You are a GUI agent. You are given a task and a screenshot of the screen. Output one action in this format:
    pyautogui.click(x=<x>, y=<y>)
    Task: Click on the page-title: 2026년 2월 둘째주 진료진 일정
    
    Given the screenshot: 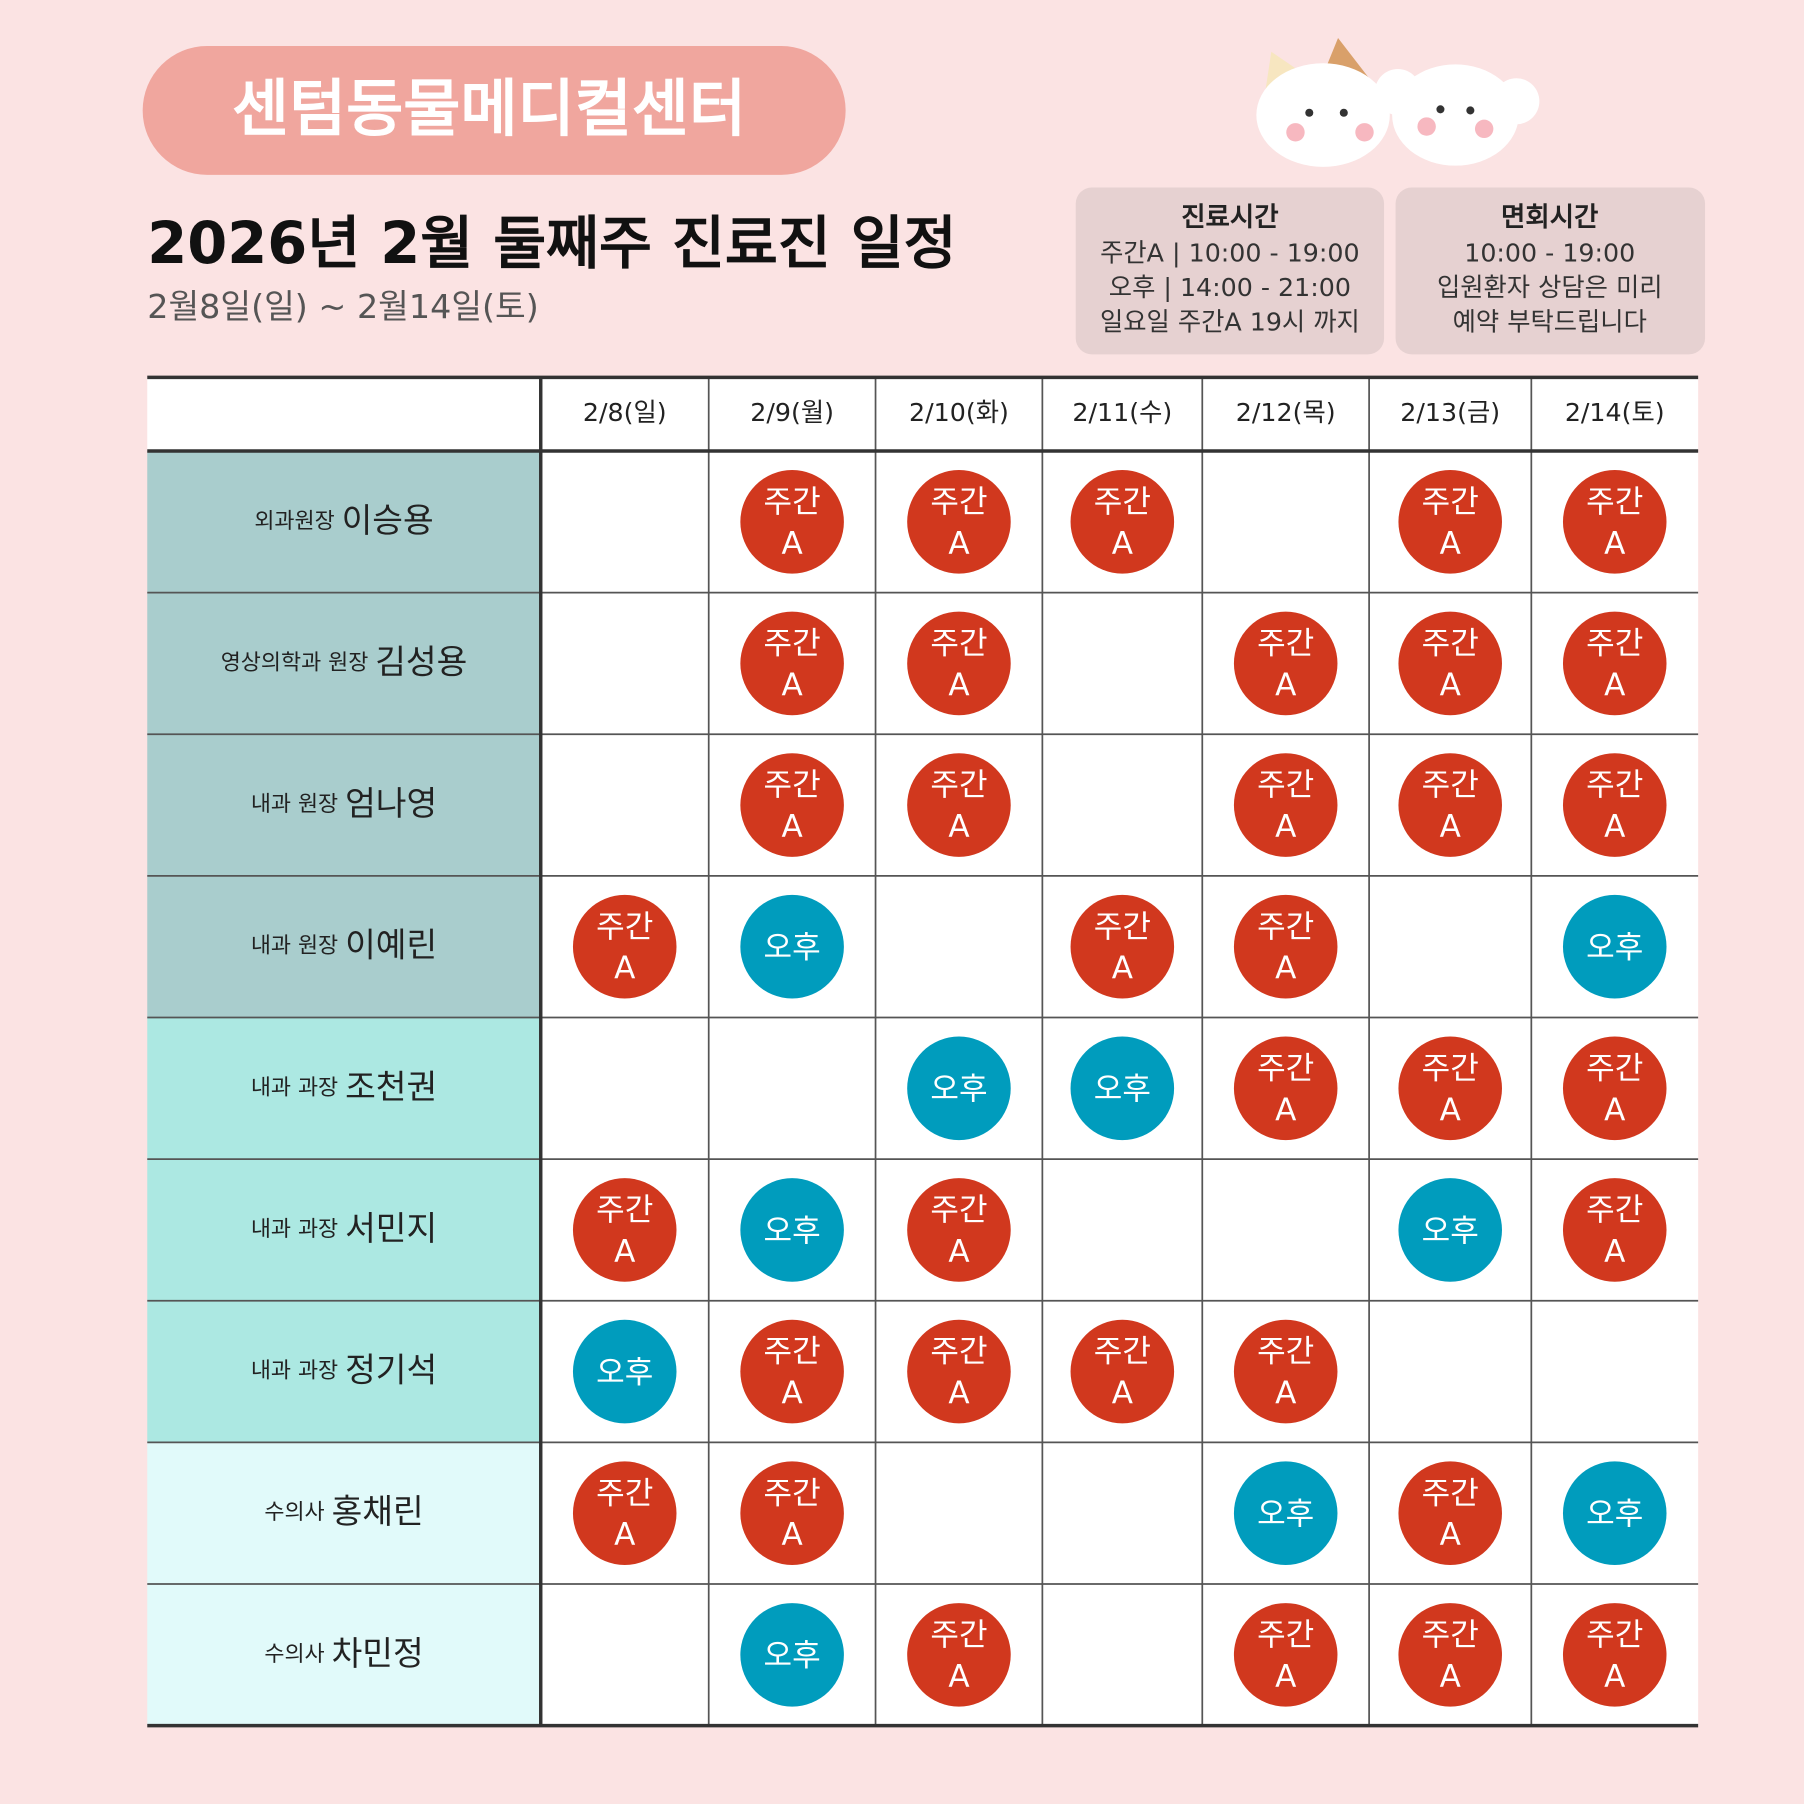 What is the action you would take?
    pyautogui.click(x=551, y=243)
    